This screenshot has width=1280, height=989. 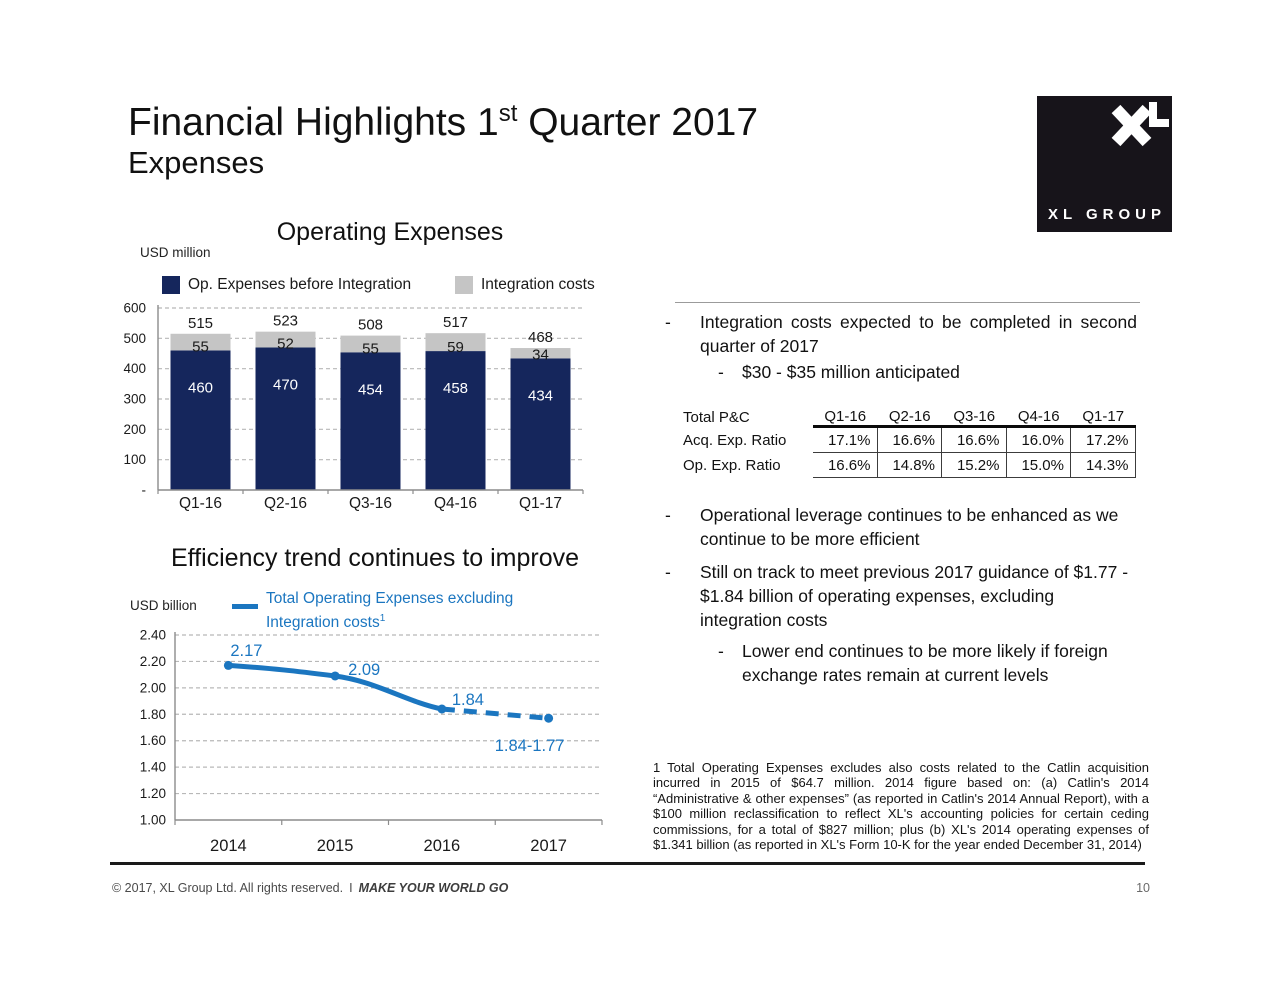 What do you see at coordinates (530, 746) in the screenshot?
I see `svg-text: 1.84-1.77` at bounding box center [530, 746].